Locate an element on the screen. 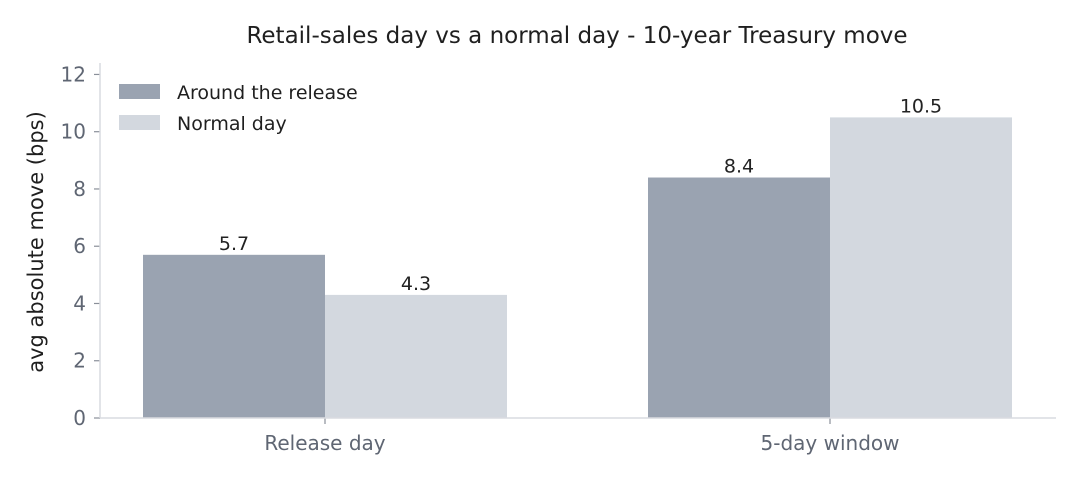 This screenshot has height=480, width=1080. y-tick-label: 0 is located at coordinates (79, 418).